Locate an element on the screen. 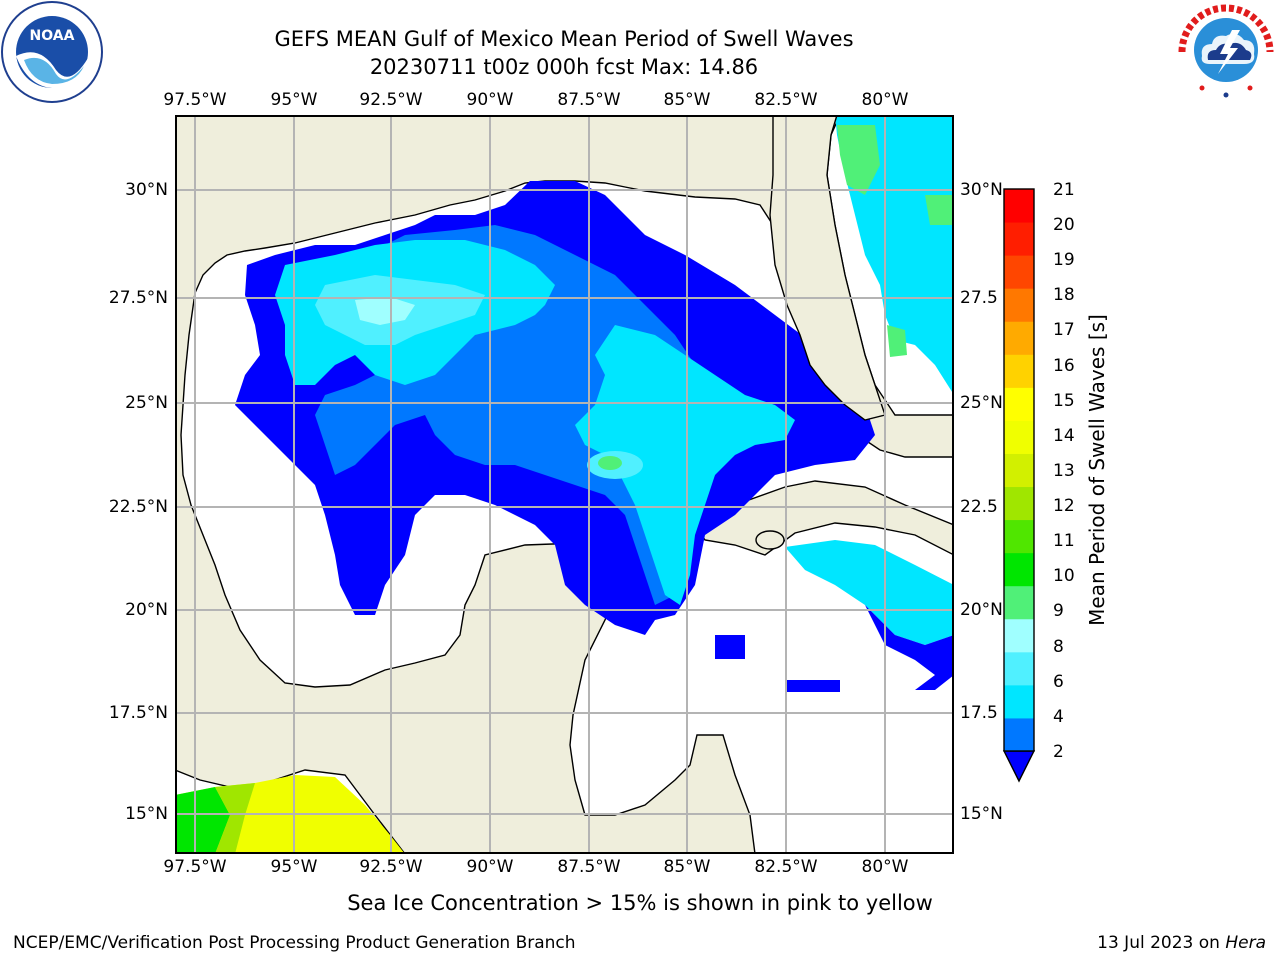 The image size is (1280, 960). colorbar-tick: 20 is located at coordinates (1064, 225).